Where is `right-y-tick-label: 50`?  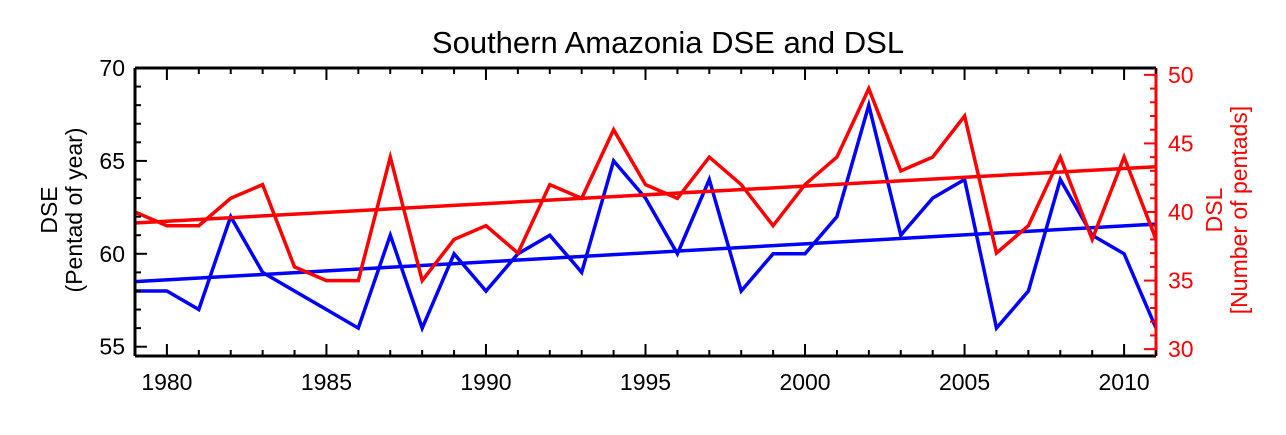 right-y-tick-label: 50 is located at coordinates (1181, 75).